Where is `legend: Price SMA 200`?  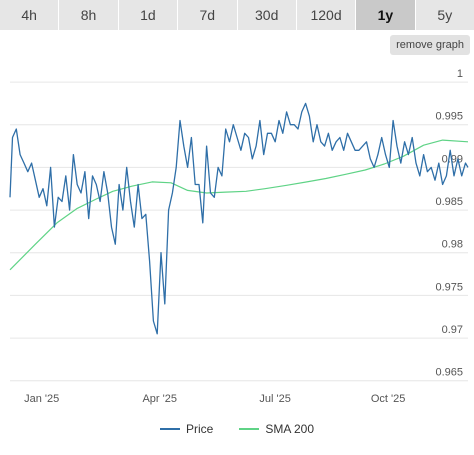 legend: Price SMA 200 is located at coordinates (237, 429).